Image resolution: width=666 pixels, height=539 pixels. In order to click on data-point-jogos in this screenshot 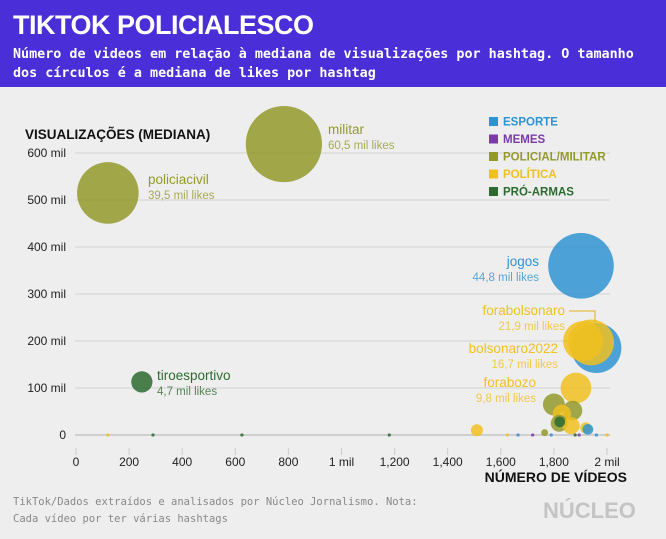, I will do `click(581, 266)`.